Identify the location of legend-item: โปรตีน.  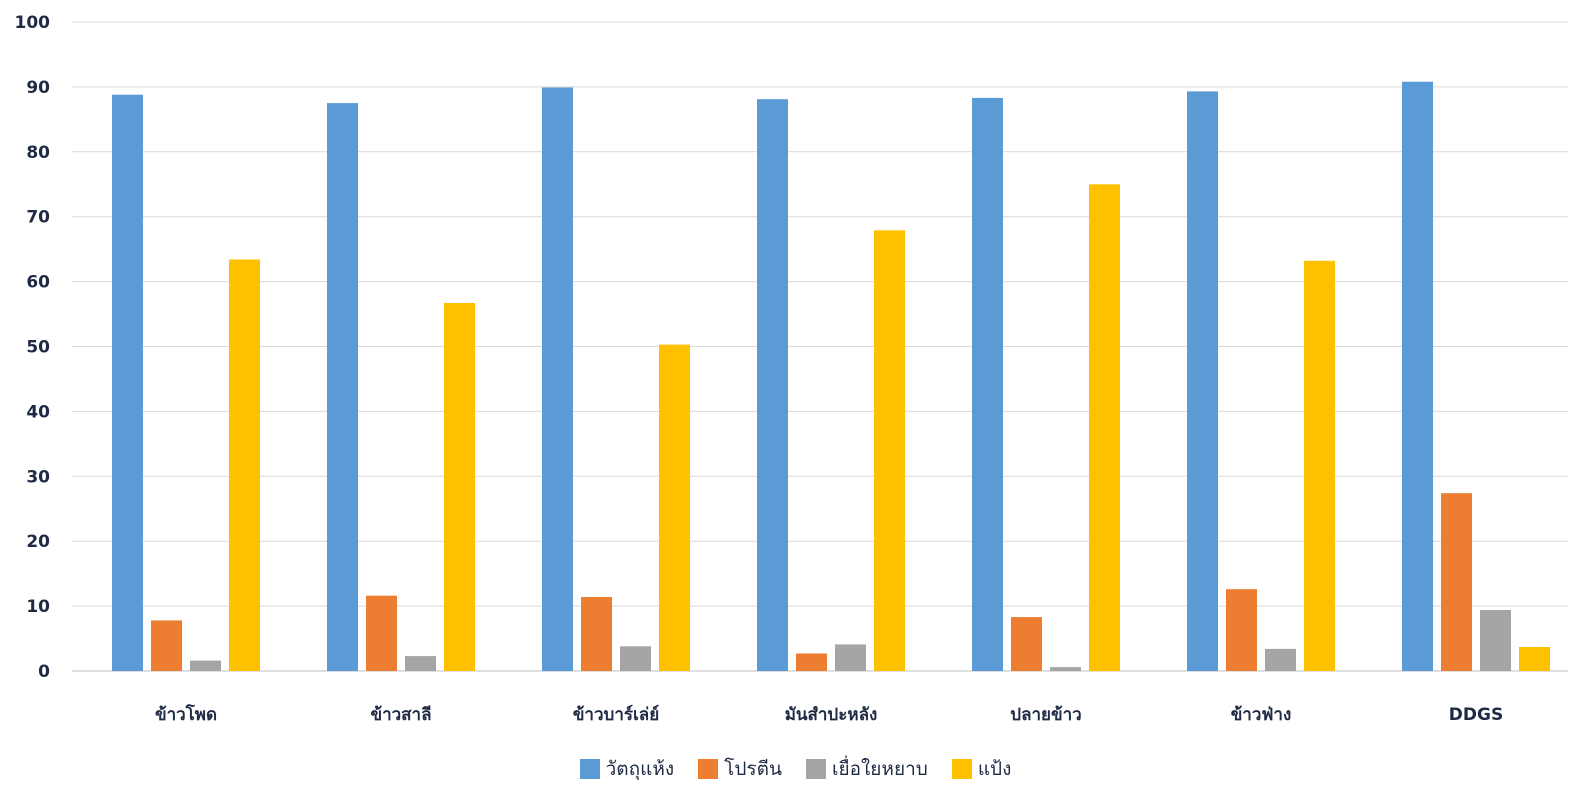
(740, 769).